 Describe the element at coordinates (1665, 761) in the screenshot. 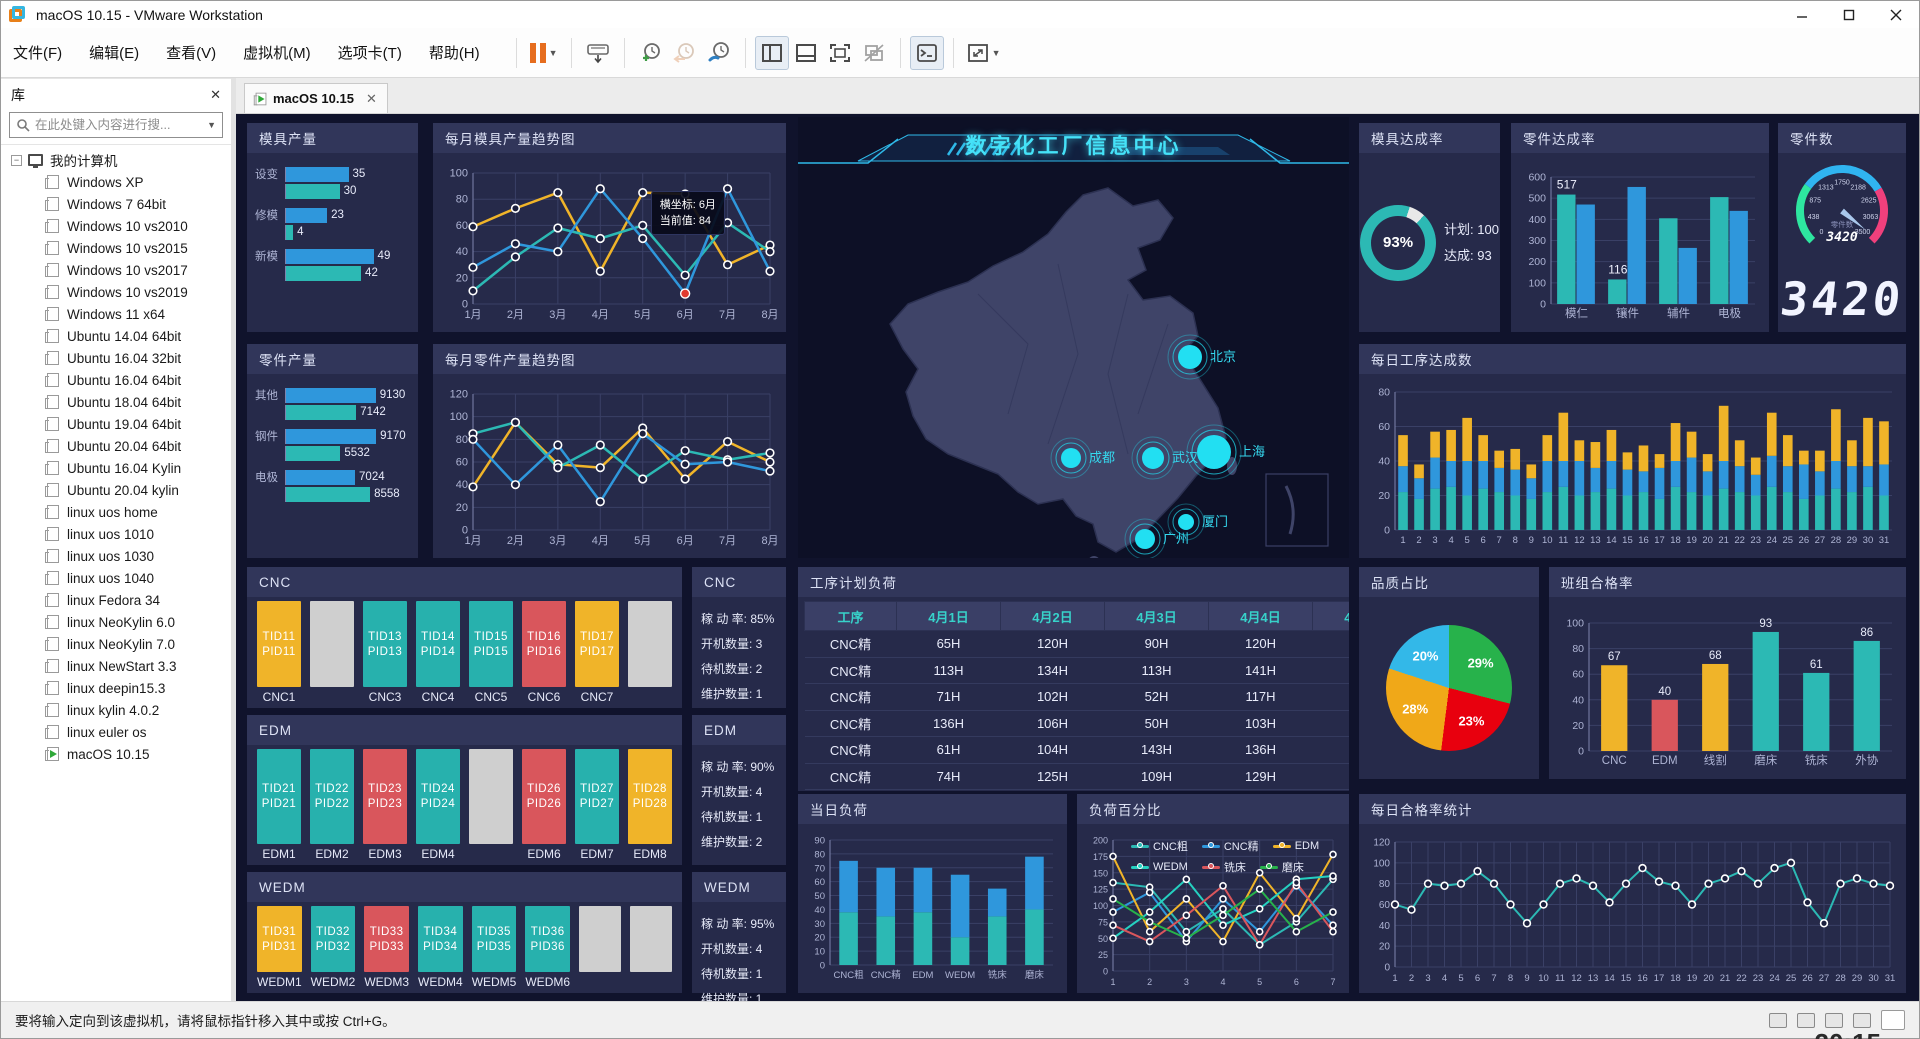

I see `svg-text: EDM` at that location.